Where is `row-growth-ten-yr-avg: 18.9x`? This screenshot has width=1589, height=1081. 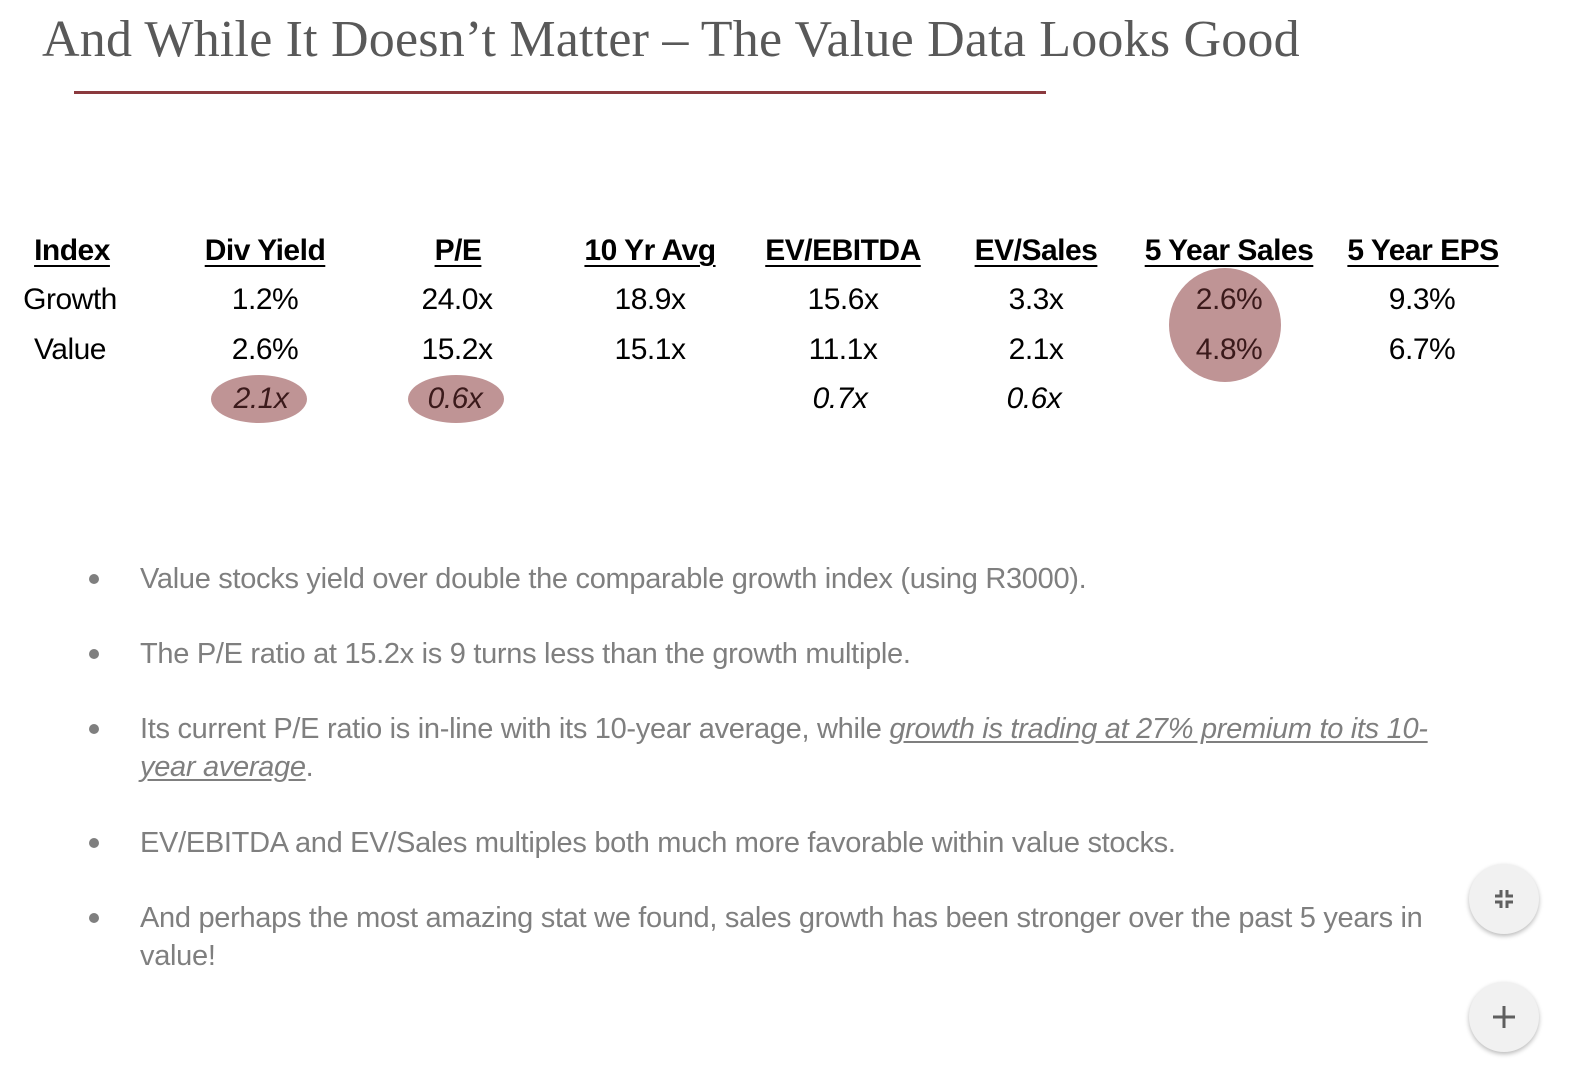 row-growth-ten-yr-avg: 18.9x is located at coordinates (650, 299).